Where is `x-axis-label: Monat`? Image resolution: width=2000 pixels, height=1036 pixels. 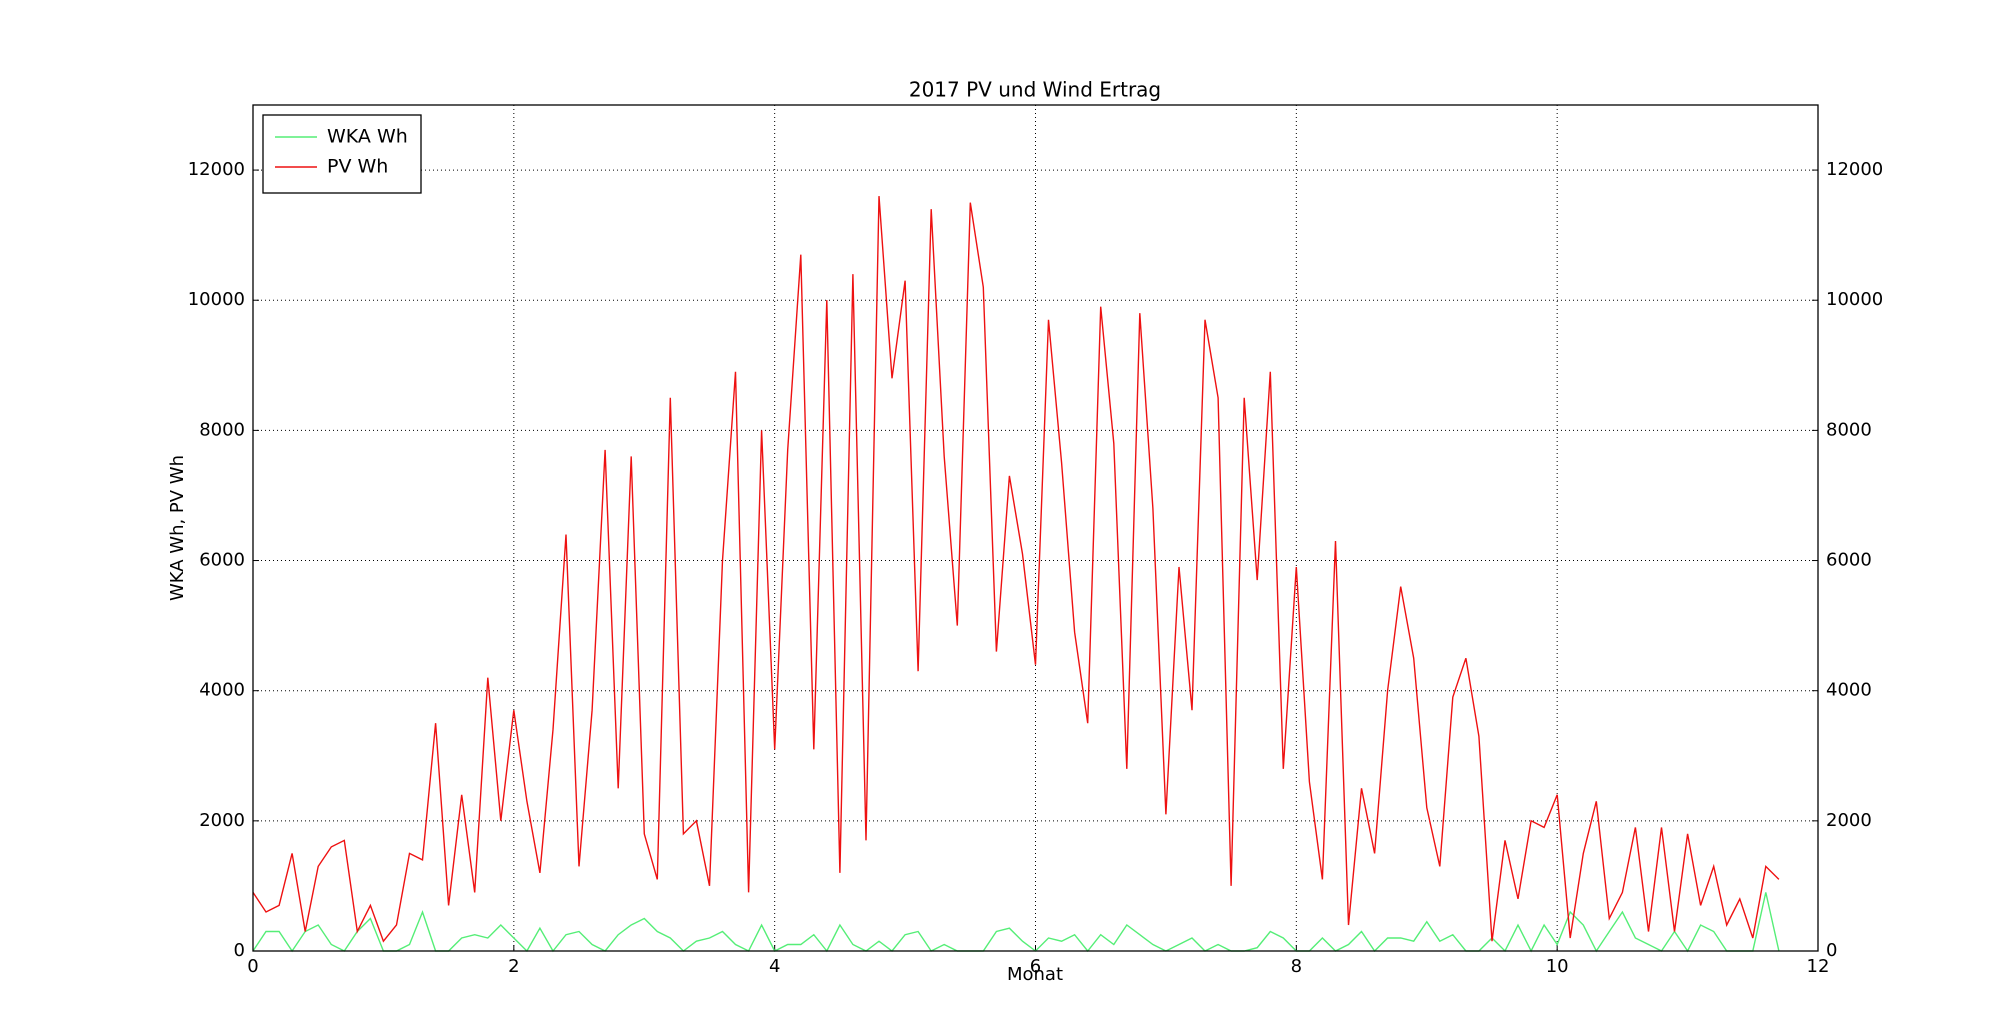 x-axis-label: Monat is located at coordinates (1035, 974).